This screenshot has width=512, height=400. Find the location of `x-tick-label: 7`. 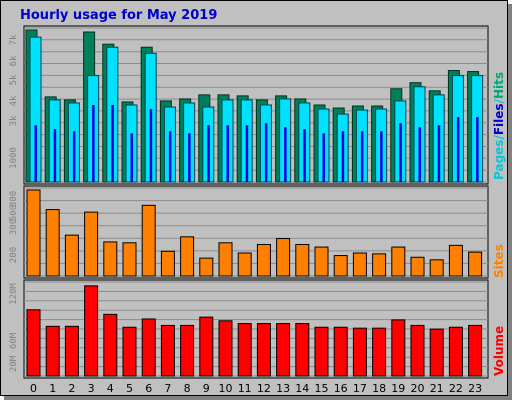

x-tick-label: 7 is located at coordinates (167, 388).